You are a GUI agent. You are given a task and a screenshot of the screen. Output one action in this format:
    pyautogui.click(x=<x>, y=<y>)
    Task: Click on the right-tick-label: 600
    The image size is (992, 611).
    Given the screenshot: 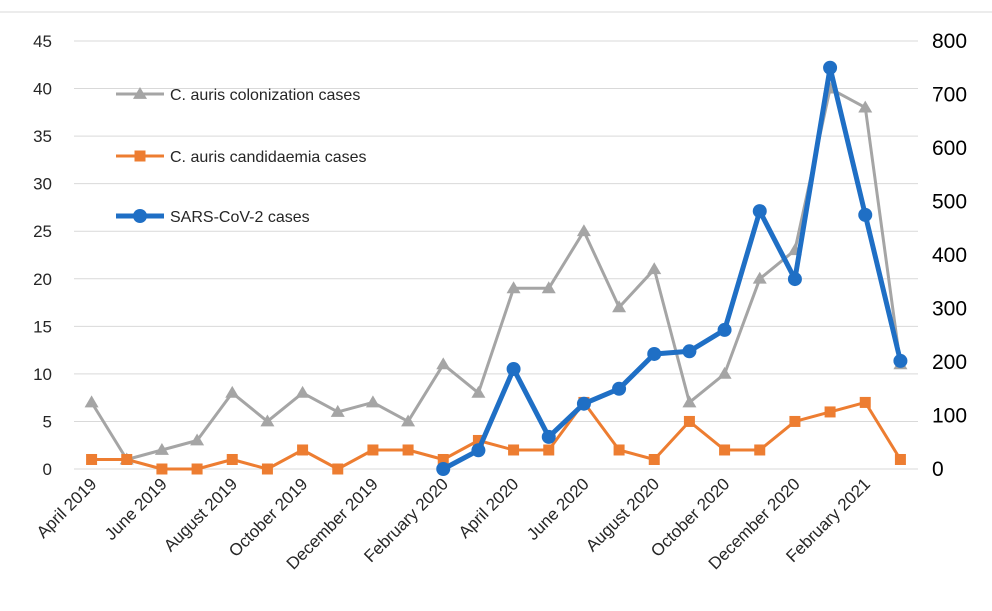 What is the action you would take?
    pyautogui.click(x=949, y=148)
    